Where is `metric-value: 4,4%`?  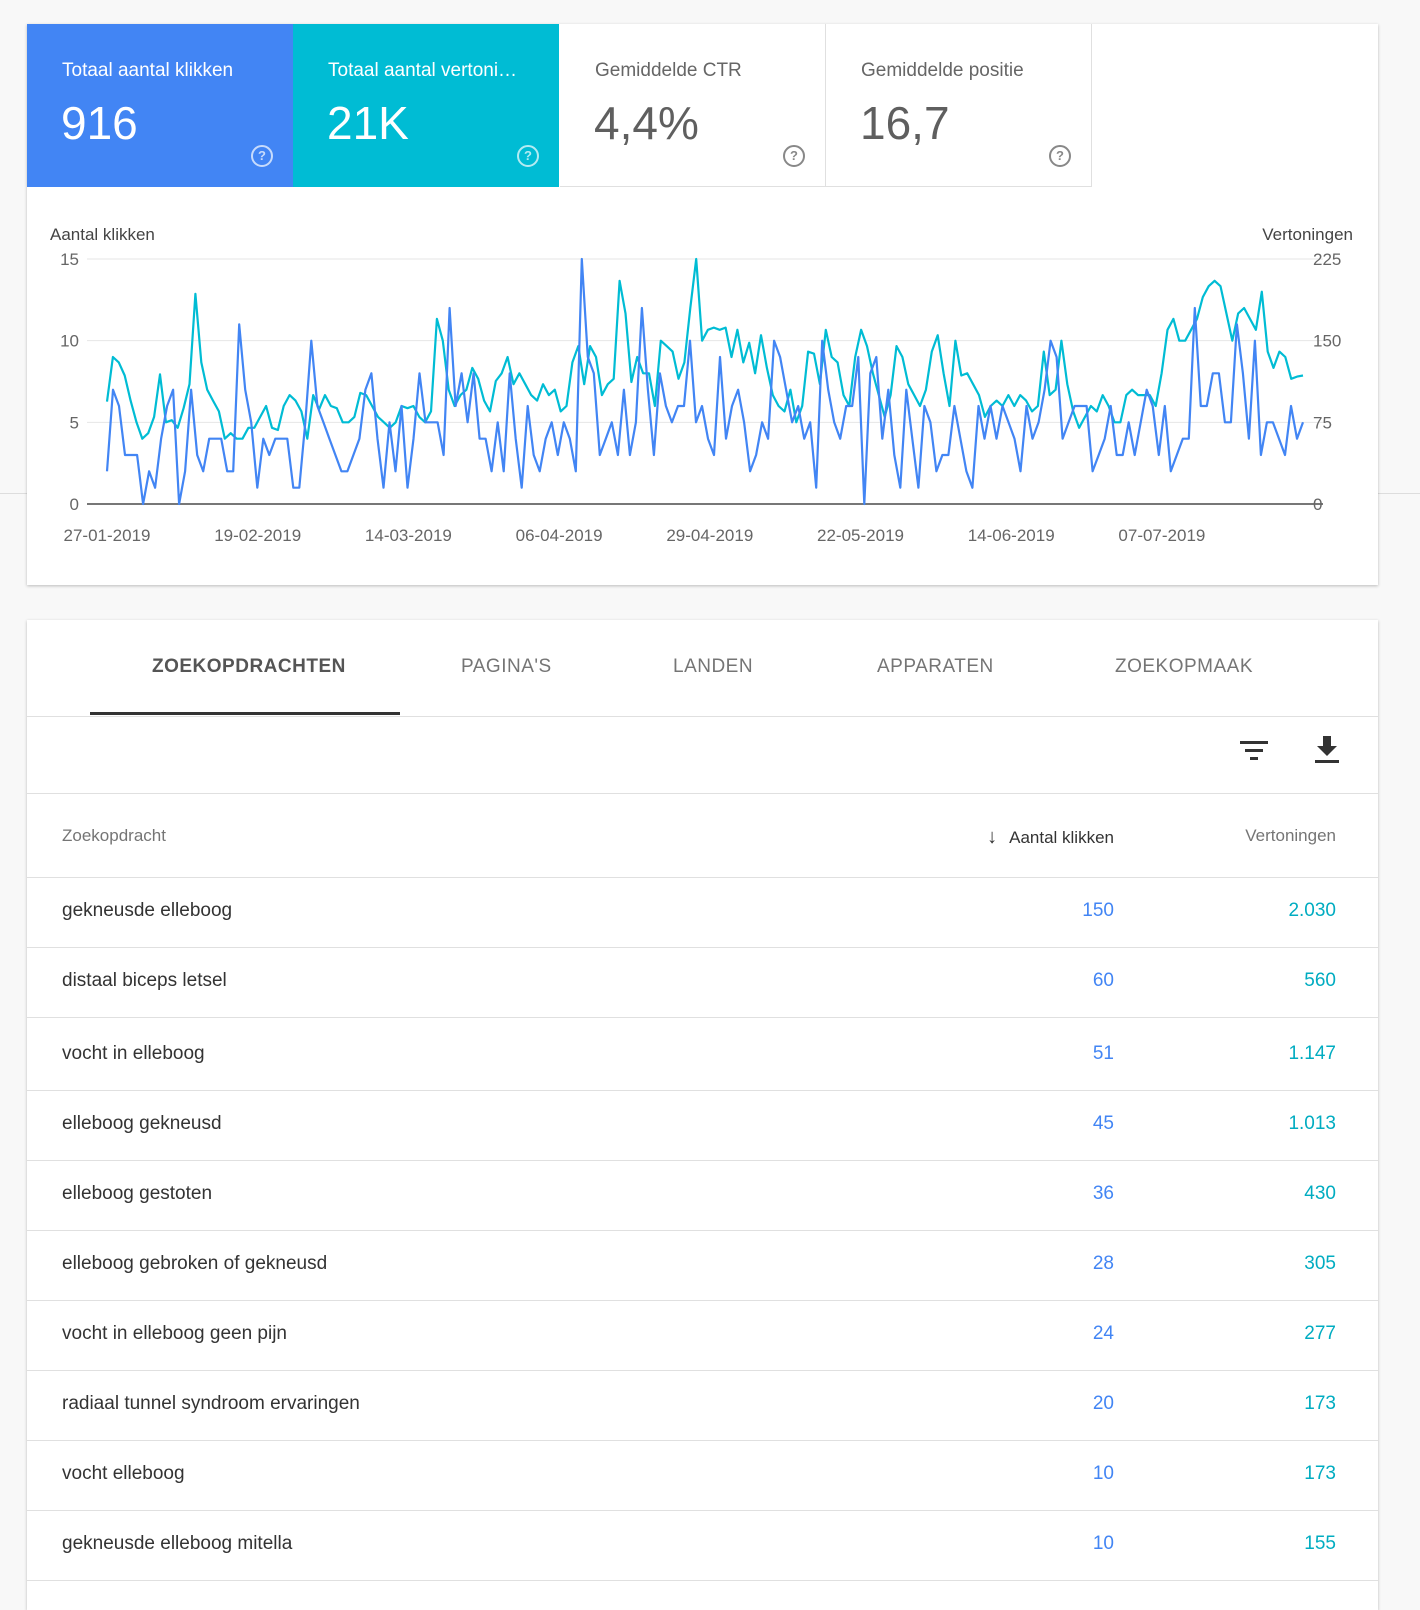 metric-value: 4,4% is located at coordinates (646, 123).